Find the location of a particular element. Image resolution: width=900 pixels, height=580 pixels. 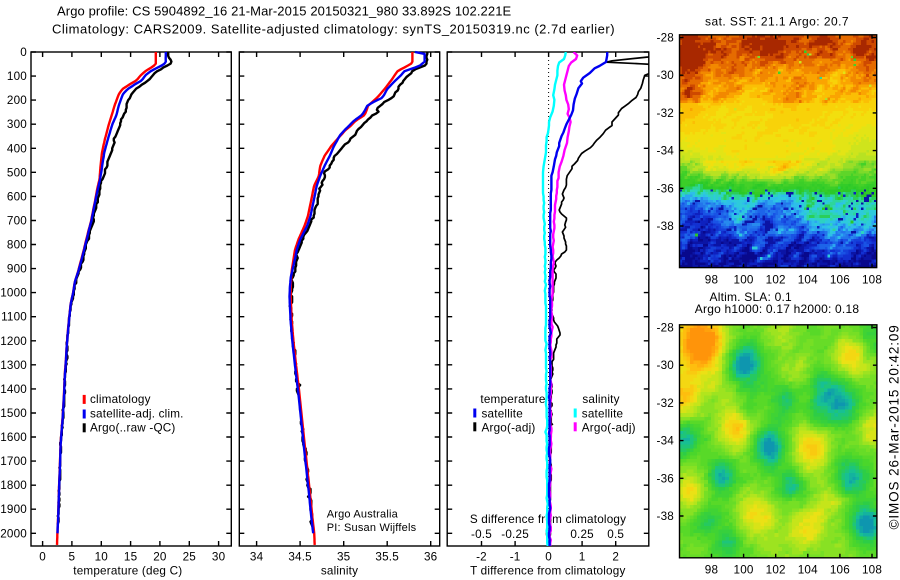

svg-text: Argo(..raw -QC) is located at coordinates (132, 428).